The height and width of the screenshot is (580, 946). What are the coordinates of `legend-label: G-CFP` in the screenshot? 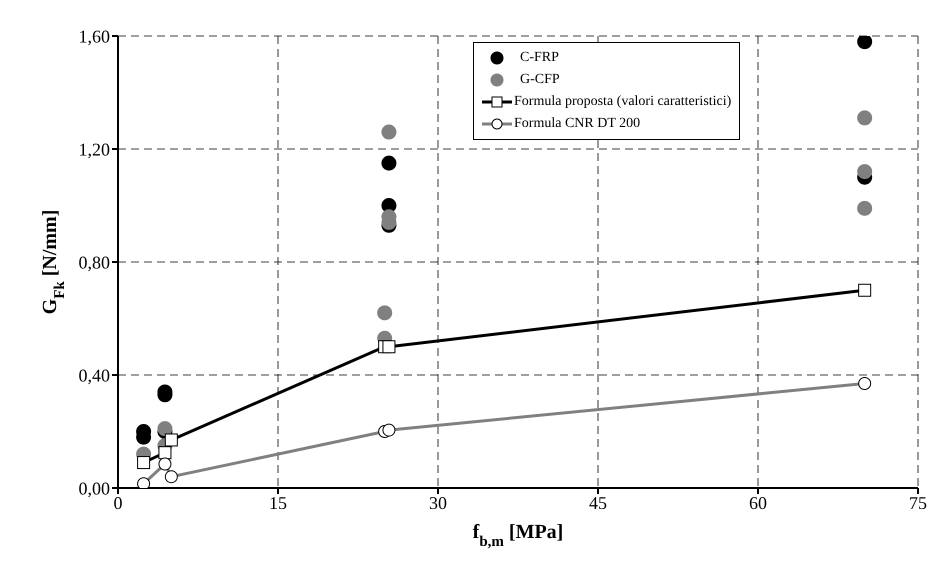 It's located at (540, 80).